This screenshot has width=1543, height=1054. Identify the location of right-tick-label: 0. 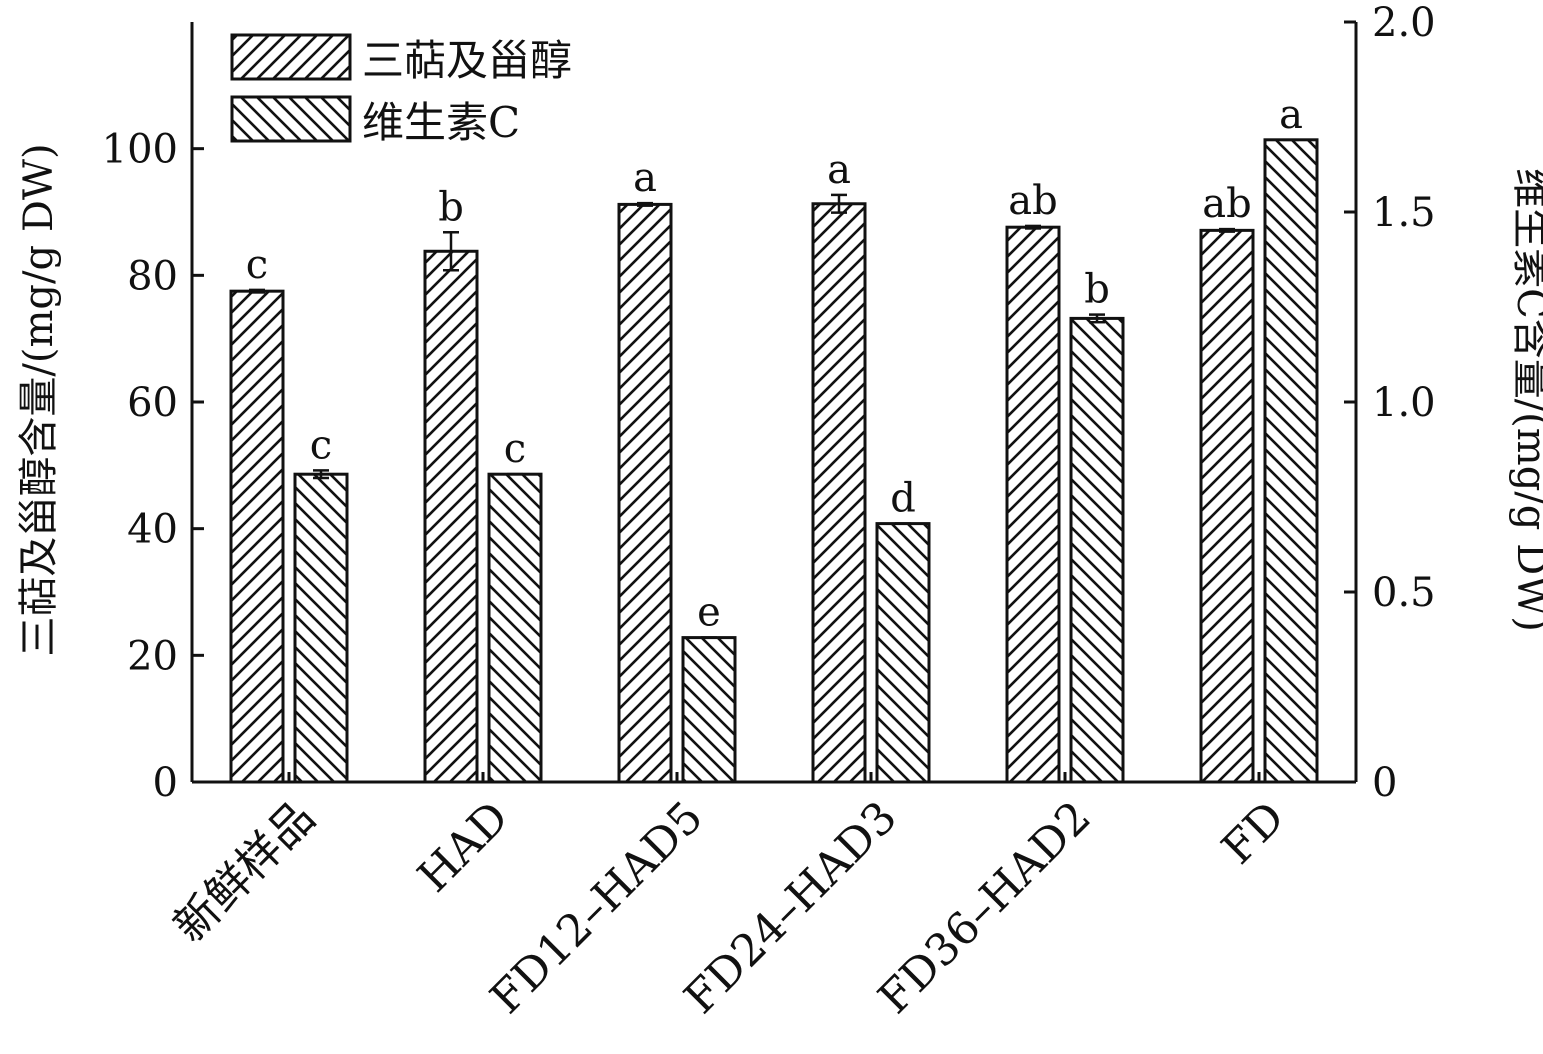
(1384, 783).